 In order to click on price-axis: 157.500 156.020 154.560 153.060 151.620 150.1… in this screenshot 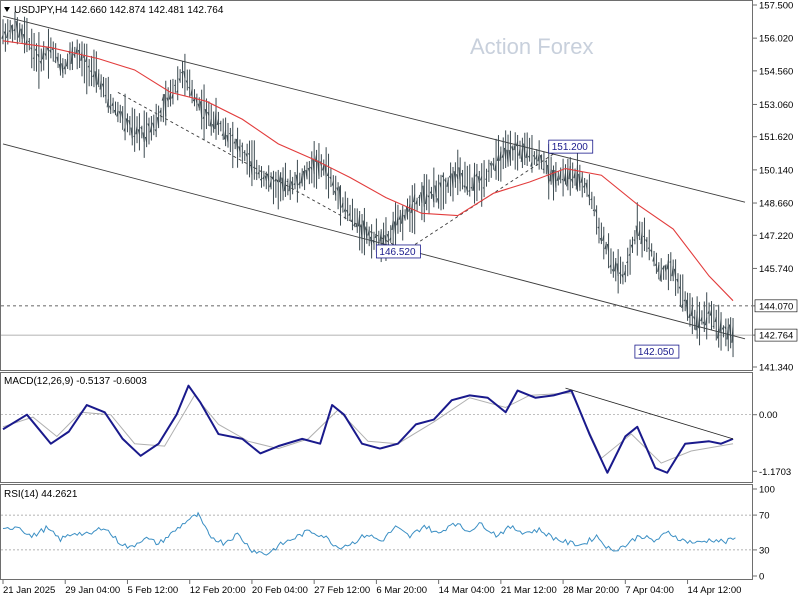, I will do `click(775, 187)`.